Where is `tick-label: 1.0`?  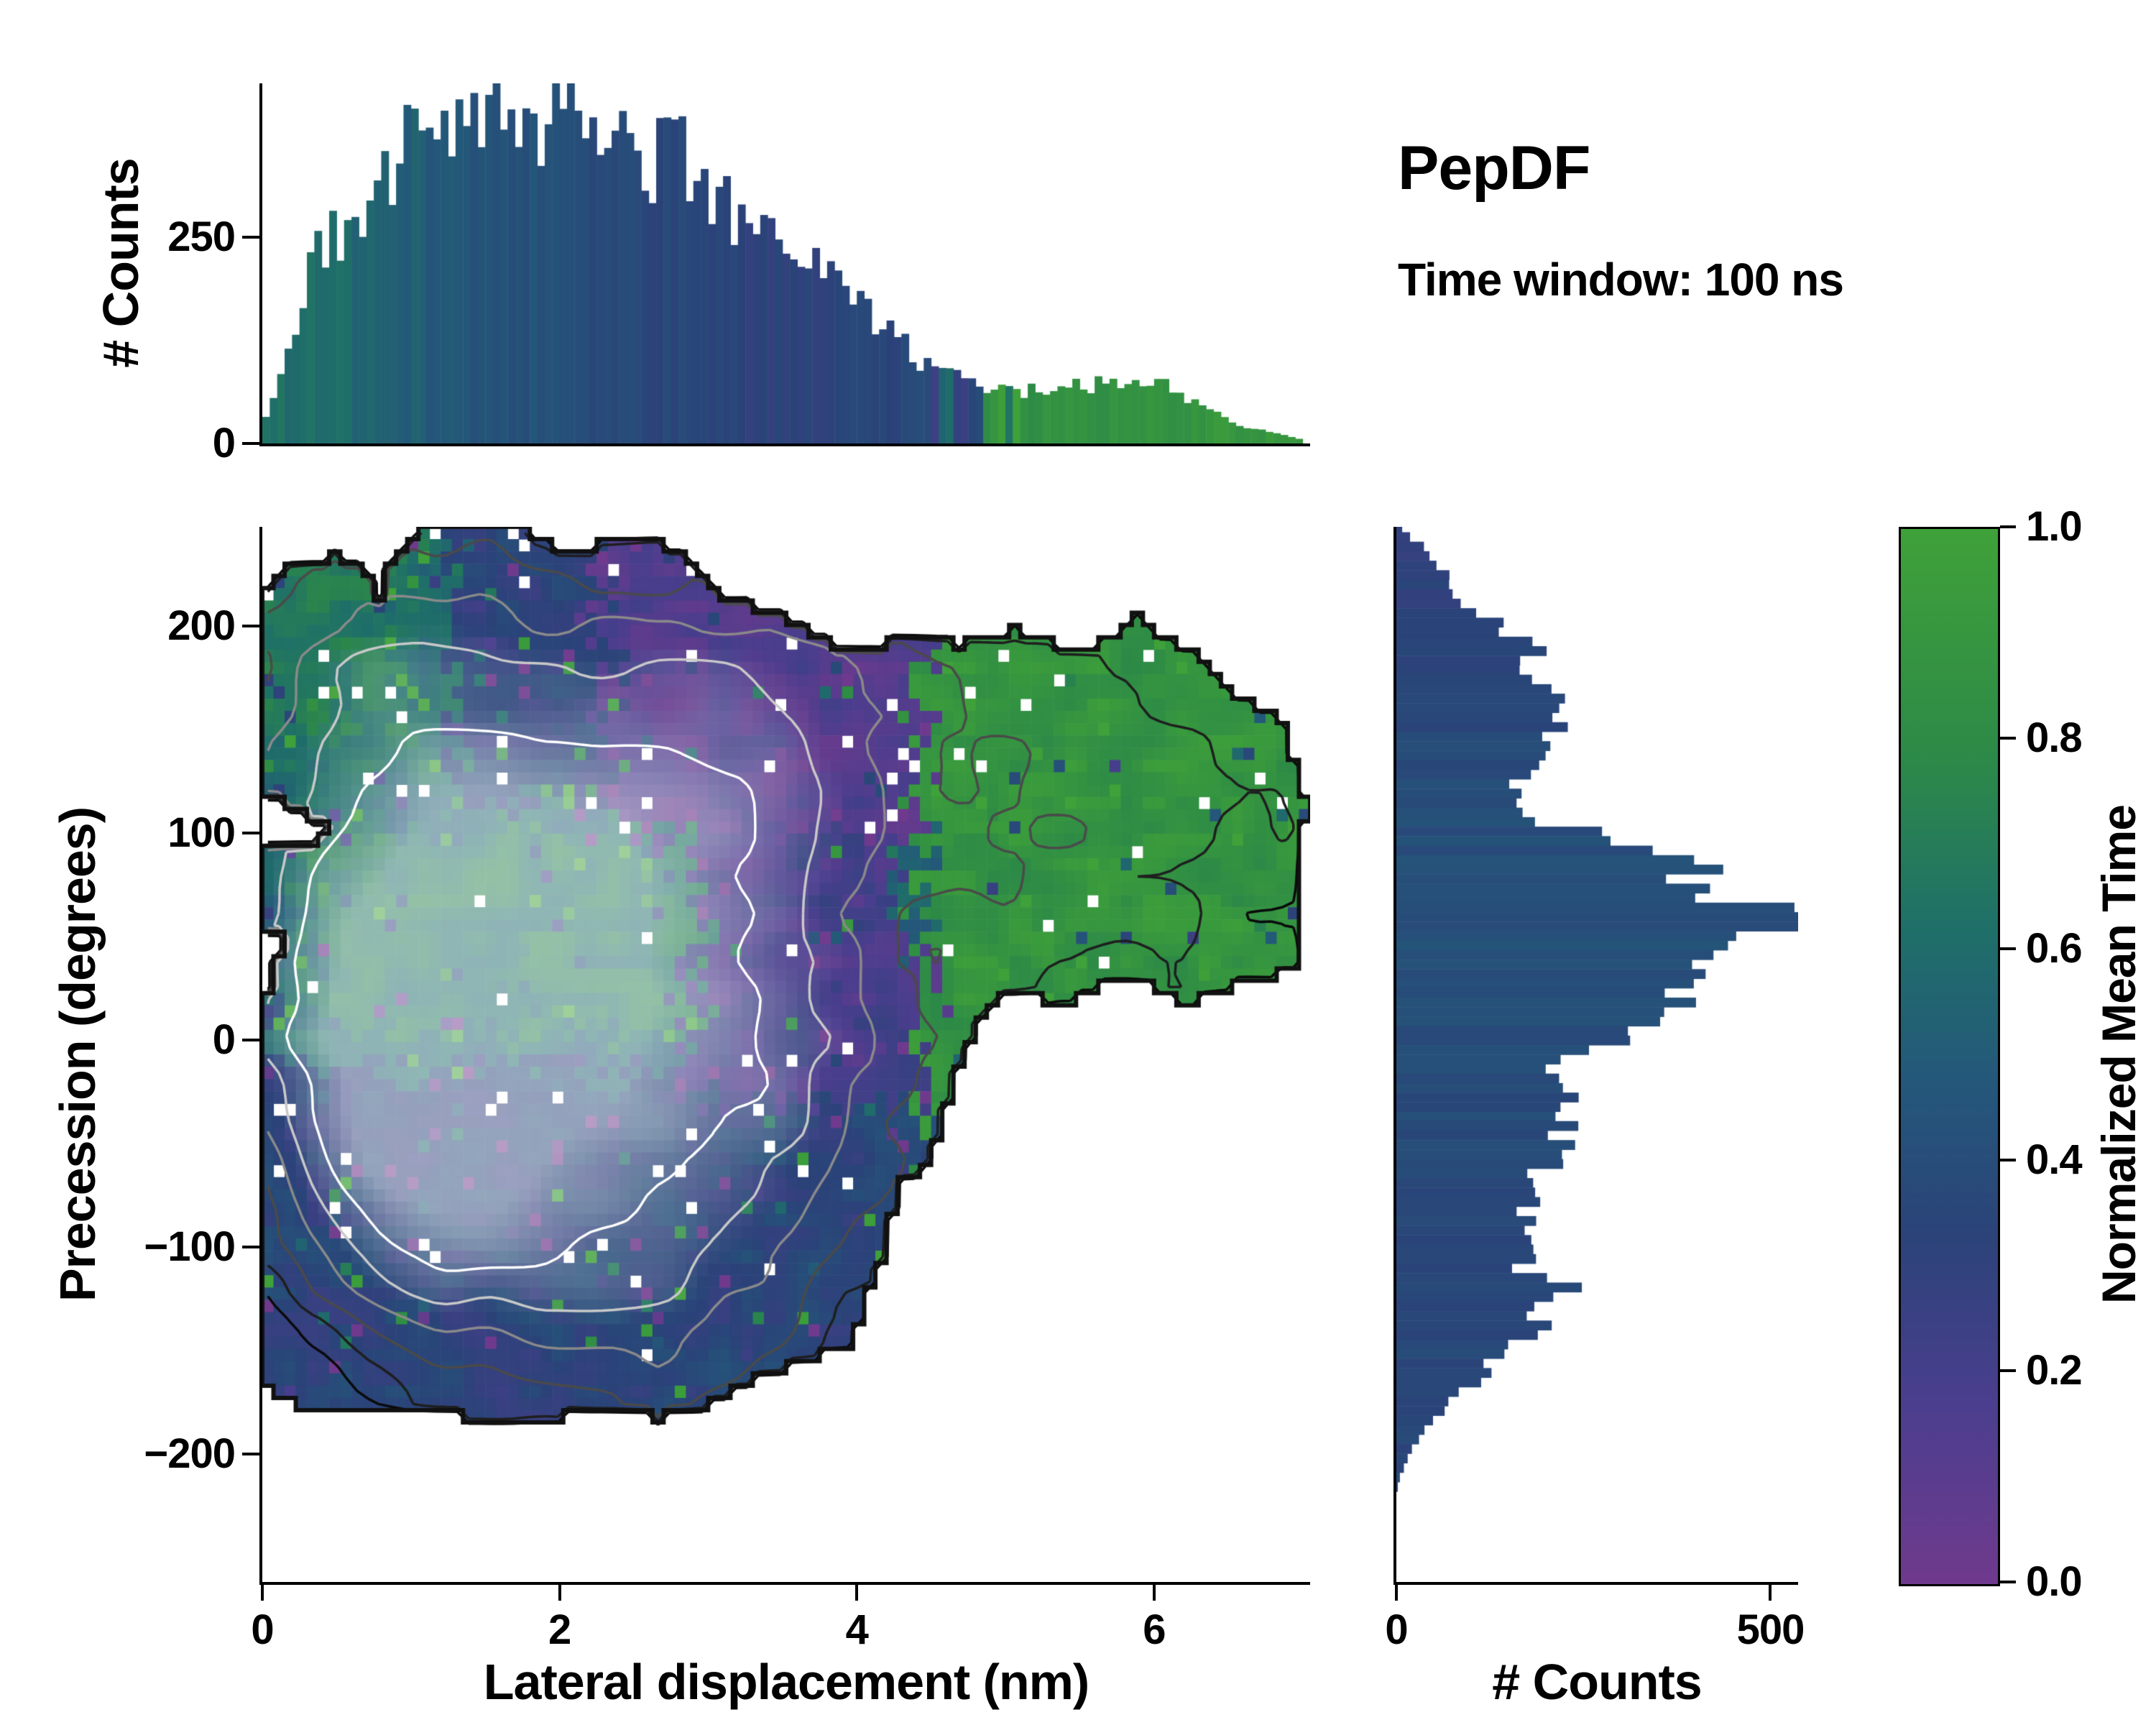 tick-label: 1.0 is located at coordinates (2054, 526).